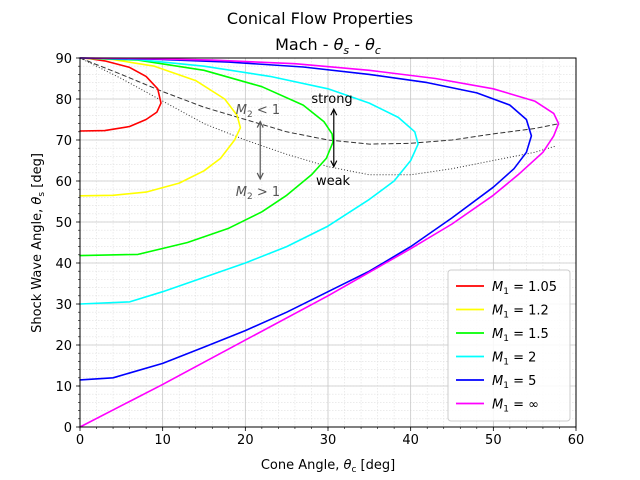  Describe the element at coordinates (334, 164) in the screenshot. I see `strong-weak-arrow-head-bottom` at that location.